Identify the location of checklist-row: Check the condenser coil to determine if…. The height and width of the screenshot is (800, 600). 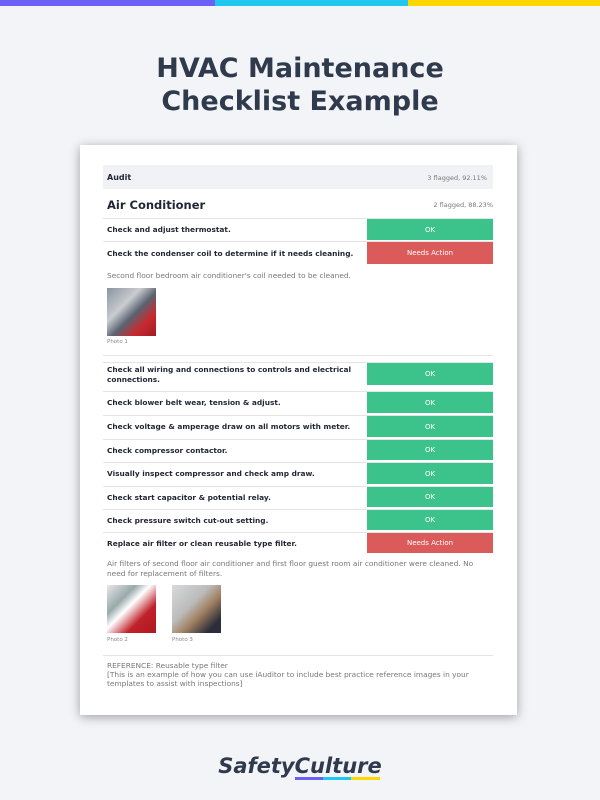
(298, 252).